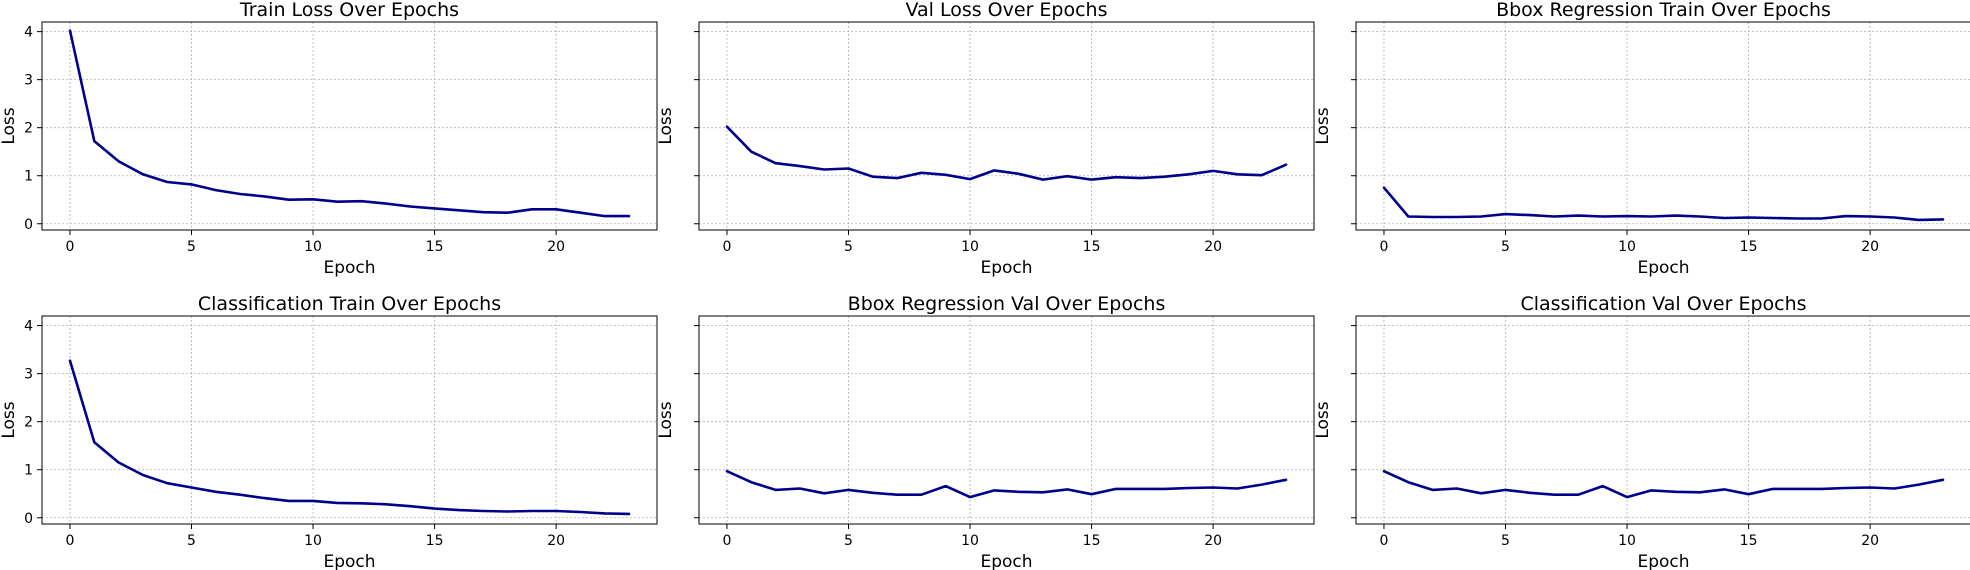 Image resolution: width=1970 pixels, height=570 pixels. Describe the element at coordinates (1663, 10) in the screenshot. I see `chart-title: Bbox Regression Train Over Epochs` at that location.